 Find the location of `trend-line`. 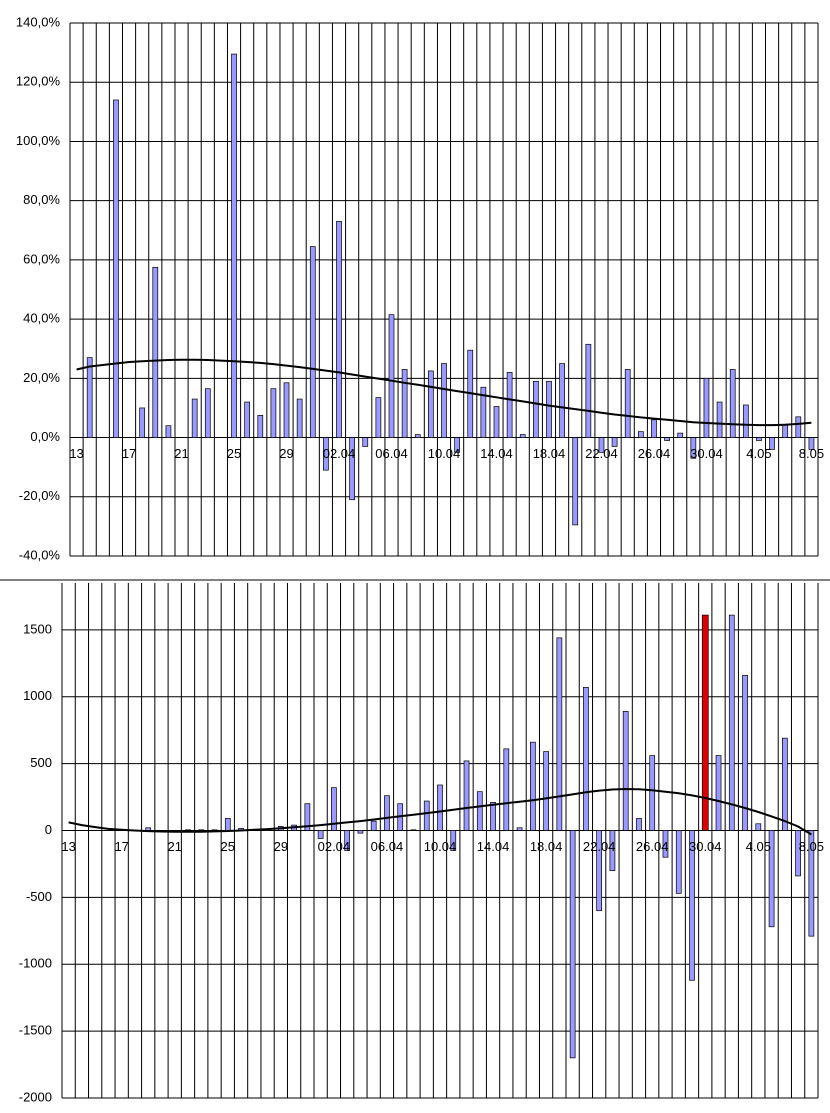

trend-line is located at coordinates (444, 392).